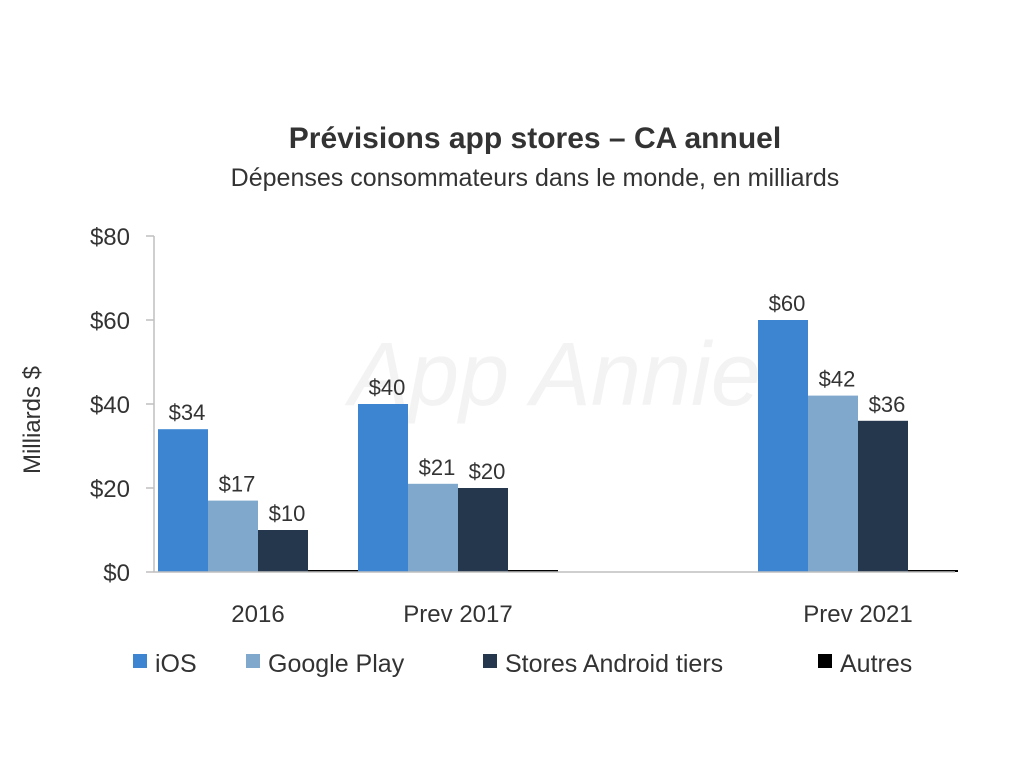 Image resolution: width=1034 pixels, height=758 pixels. Describe the element at coordinates (116, 573) in the screenshot. I see `y-tick-label: $0` at that location.